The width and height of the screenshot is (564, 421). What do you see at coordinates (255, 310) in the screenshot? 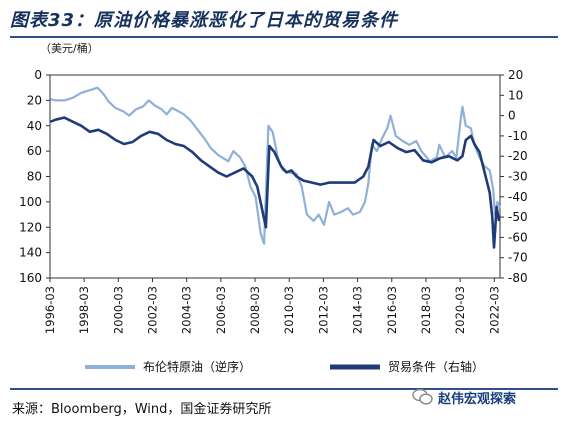
I see `x-tick-label: 2008-03` at bounding box center [255, 310].